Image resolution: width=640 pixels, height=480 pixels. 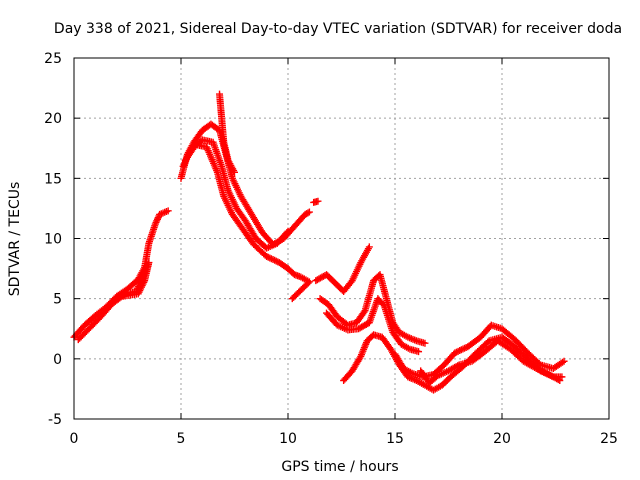 I want to click on x-tick-label: 25, so click(x=609, y=439).